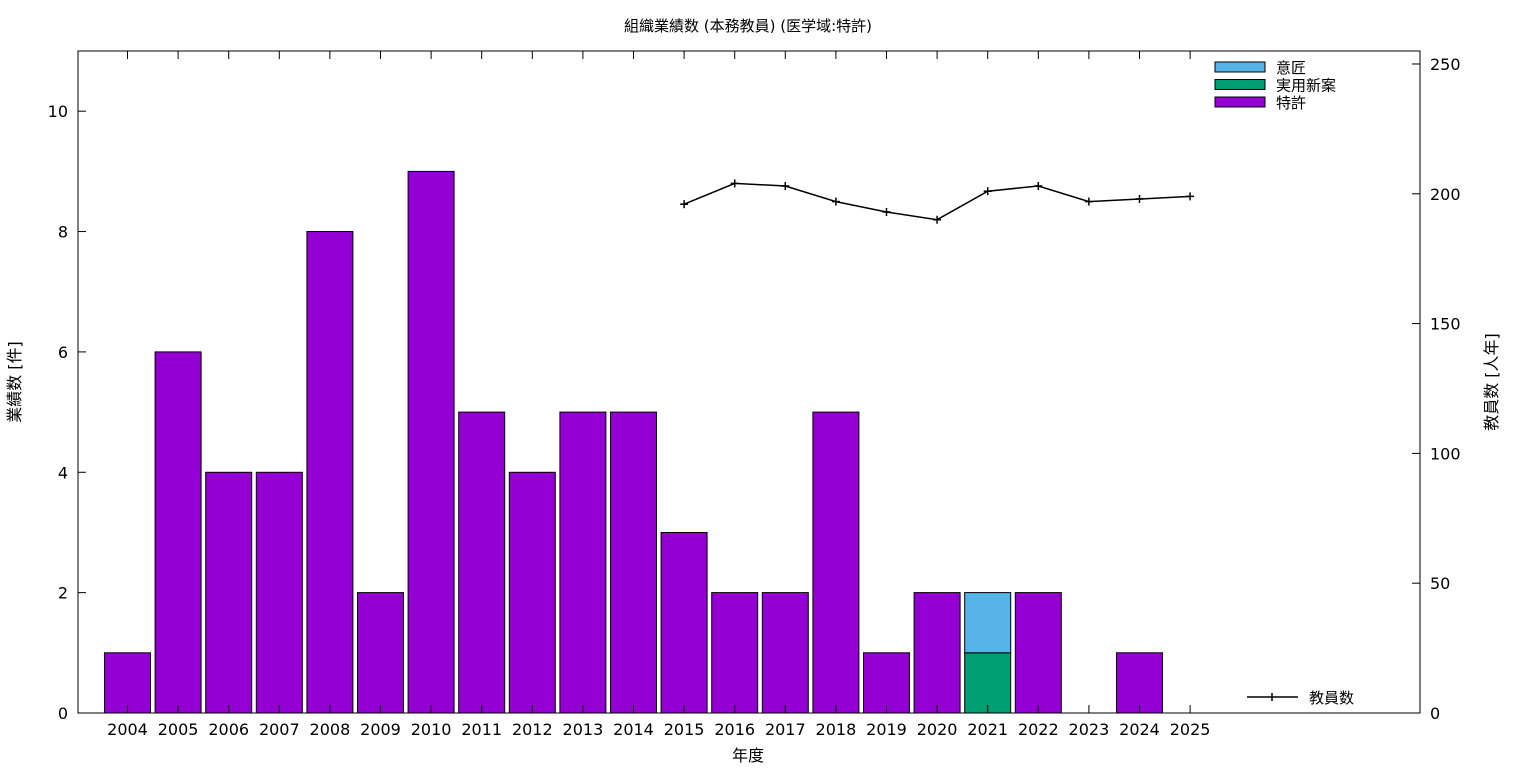 This screenshot has height=768, width=1536. What do you see at coordinates (178, 729) in the screenshot?
I see `x-tick-label: 2005` at bounding box center [178, 729].